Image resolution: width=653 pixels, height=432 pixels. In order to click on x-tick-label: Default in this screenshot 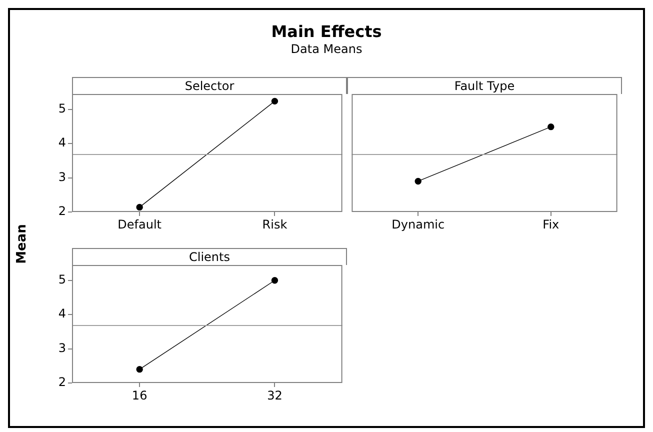, I will do `click(140, 224)`.